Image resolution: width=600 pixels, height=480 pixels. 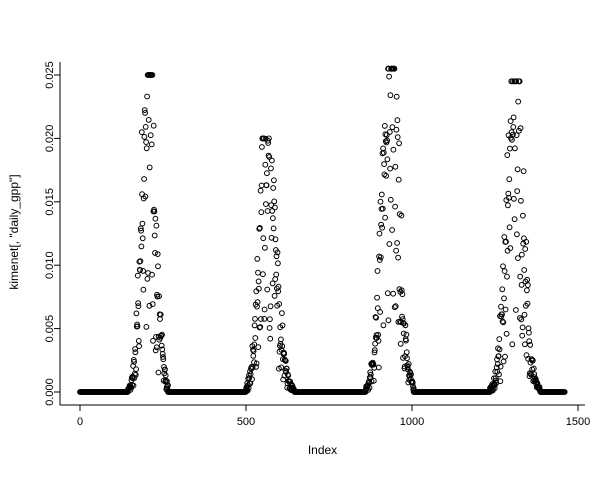 What do you see at coordinates (14, 232) in the screenshot?
I see `y-axis-title: kimenet[, "daily_gpp"]` at bounding box center [14, 232].